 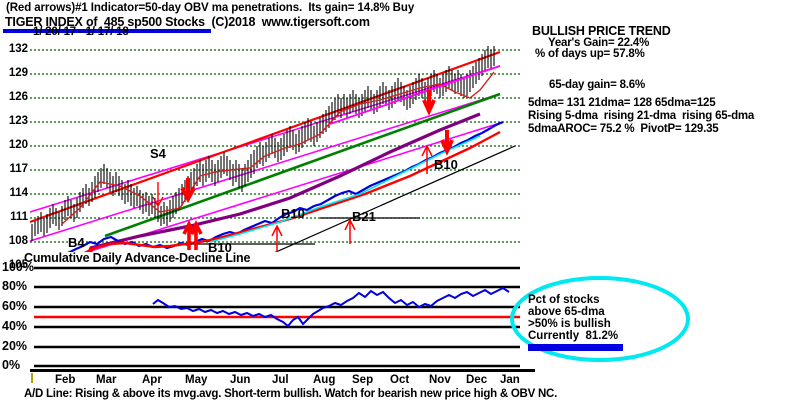 What do you see at coordinates (331, 307) in the screenshot?
I see `pct-above-65dma-line` at bounding box center [331, 307].